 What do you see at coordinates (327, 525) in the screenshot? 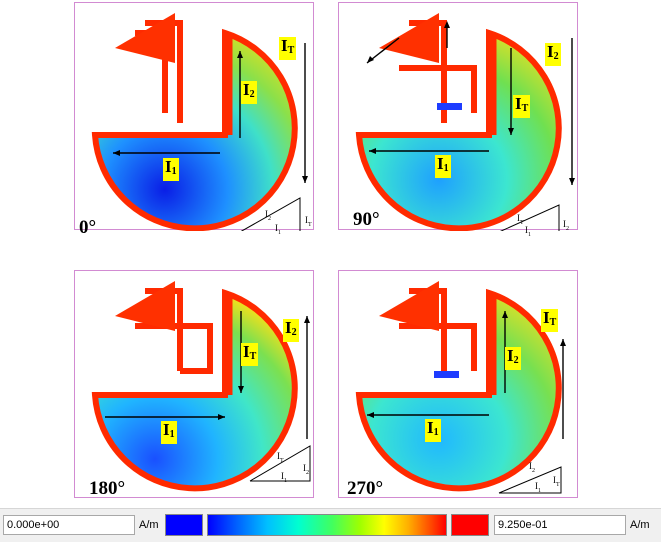
I see `color-scale-bar` at bounding box center [327, 525].